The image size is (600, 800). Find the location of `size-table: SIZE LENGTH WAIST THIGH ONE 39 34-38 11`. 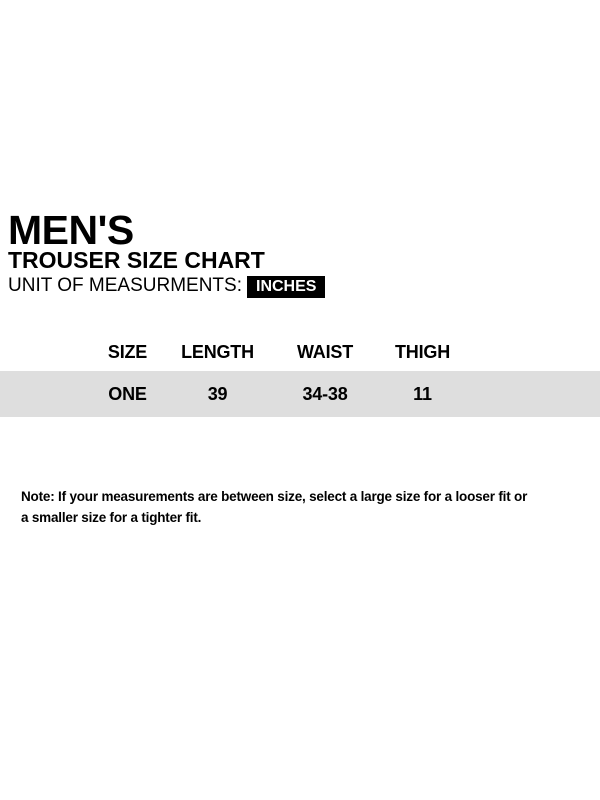

size-table: SIZE LENGTH WAIST THIGH ONE 39 34-38 11 is located at coordinates (300, 376).